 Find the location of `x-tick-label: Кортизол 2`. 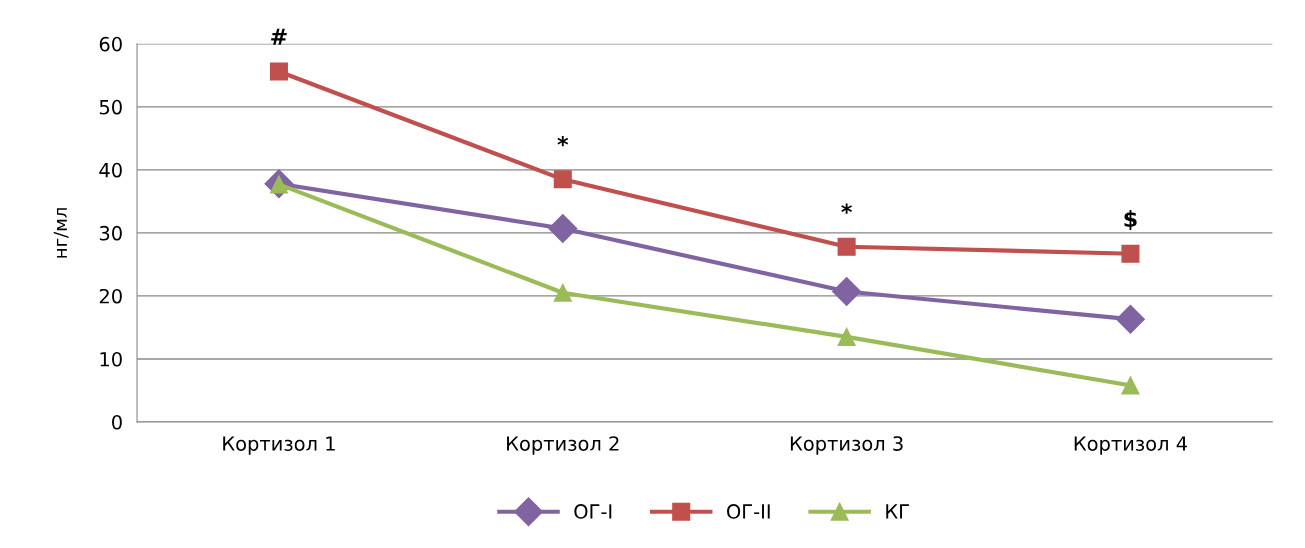

x-tick-label: Кортизол 2 is located at coordinates (563, 445).